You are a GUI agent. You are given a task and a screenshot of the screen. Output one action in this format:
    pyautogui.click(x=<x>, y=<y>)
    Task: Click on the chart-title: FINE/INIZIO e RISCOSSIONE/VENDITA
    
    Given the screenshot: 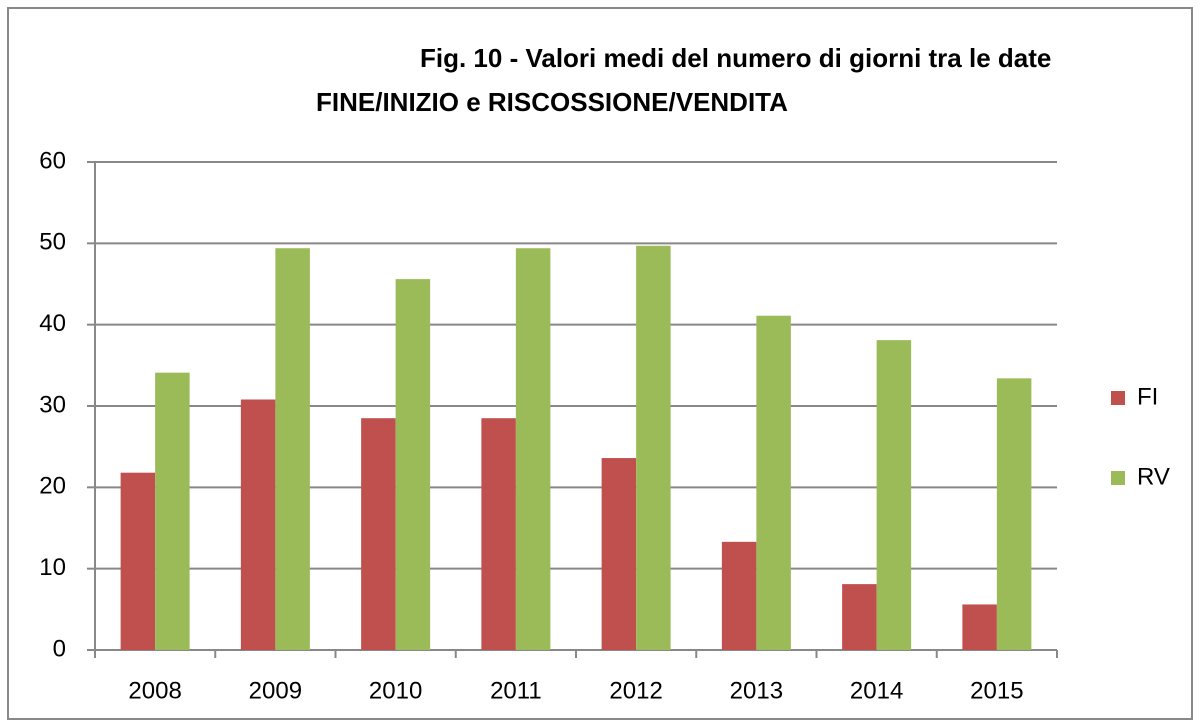 What is the action you would take?
    pyautogui.click(x=552, y=102)
    